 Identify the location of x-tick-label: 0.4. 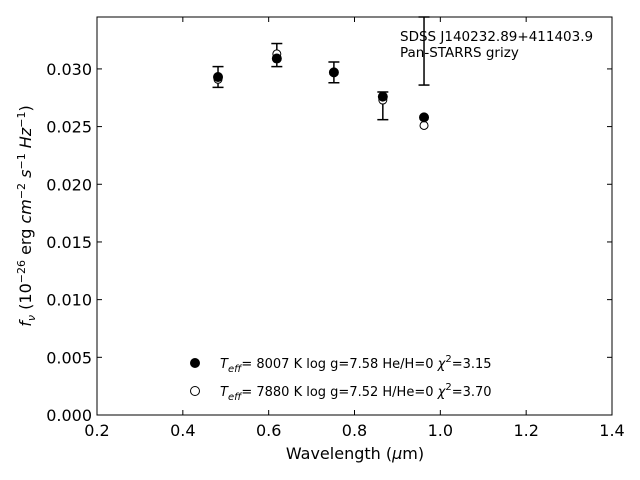
(182, 430).